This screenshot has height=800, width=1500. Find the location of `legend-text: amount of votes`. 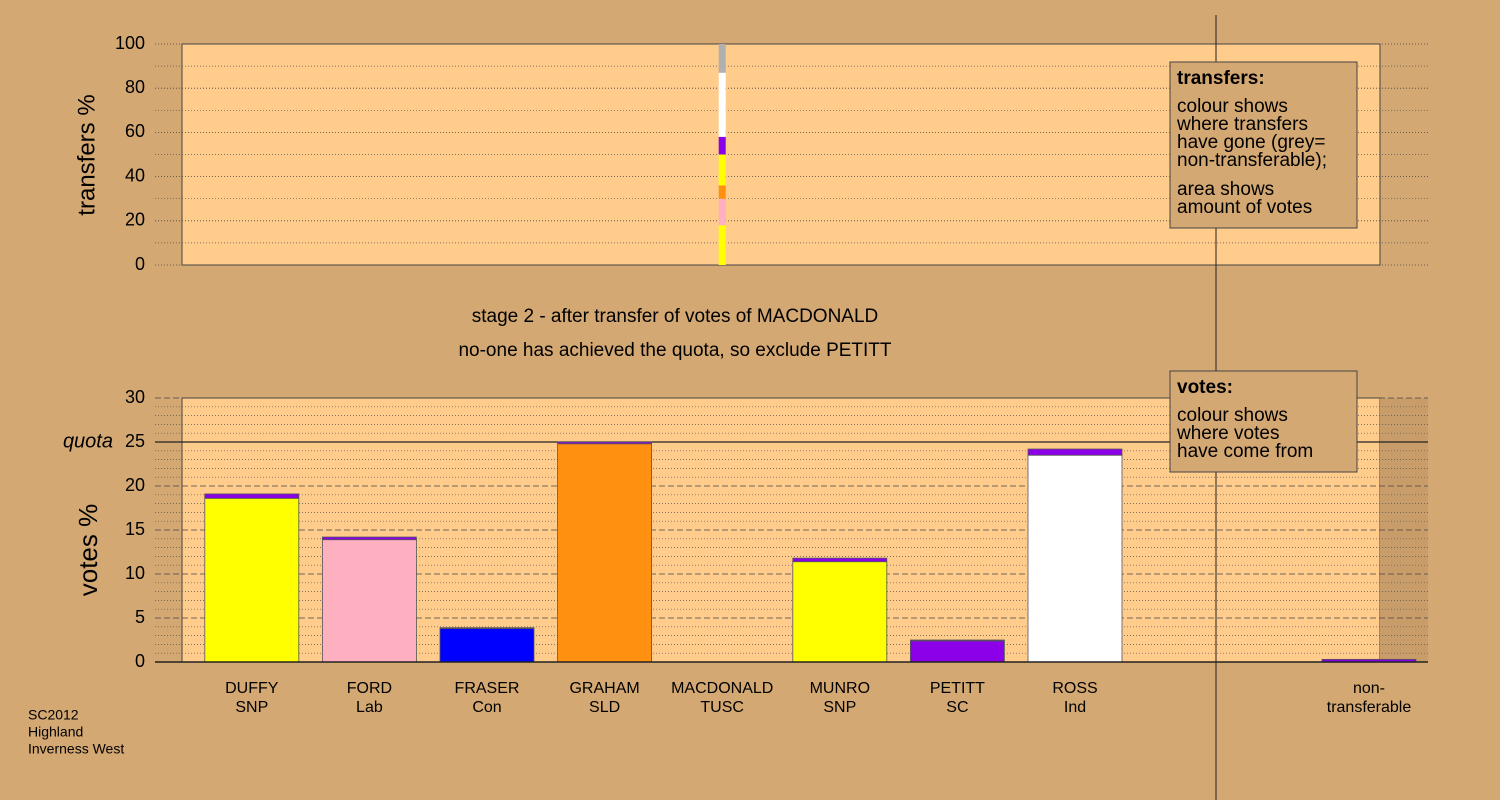

legend-text: amount of votes is located at coordinates (1244, 207).